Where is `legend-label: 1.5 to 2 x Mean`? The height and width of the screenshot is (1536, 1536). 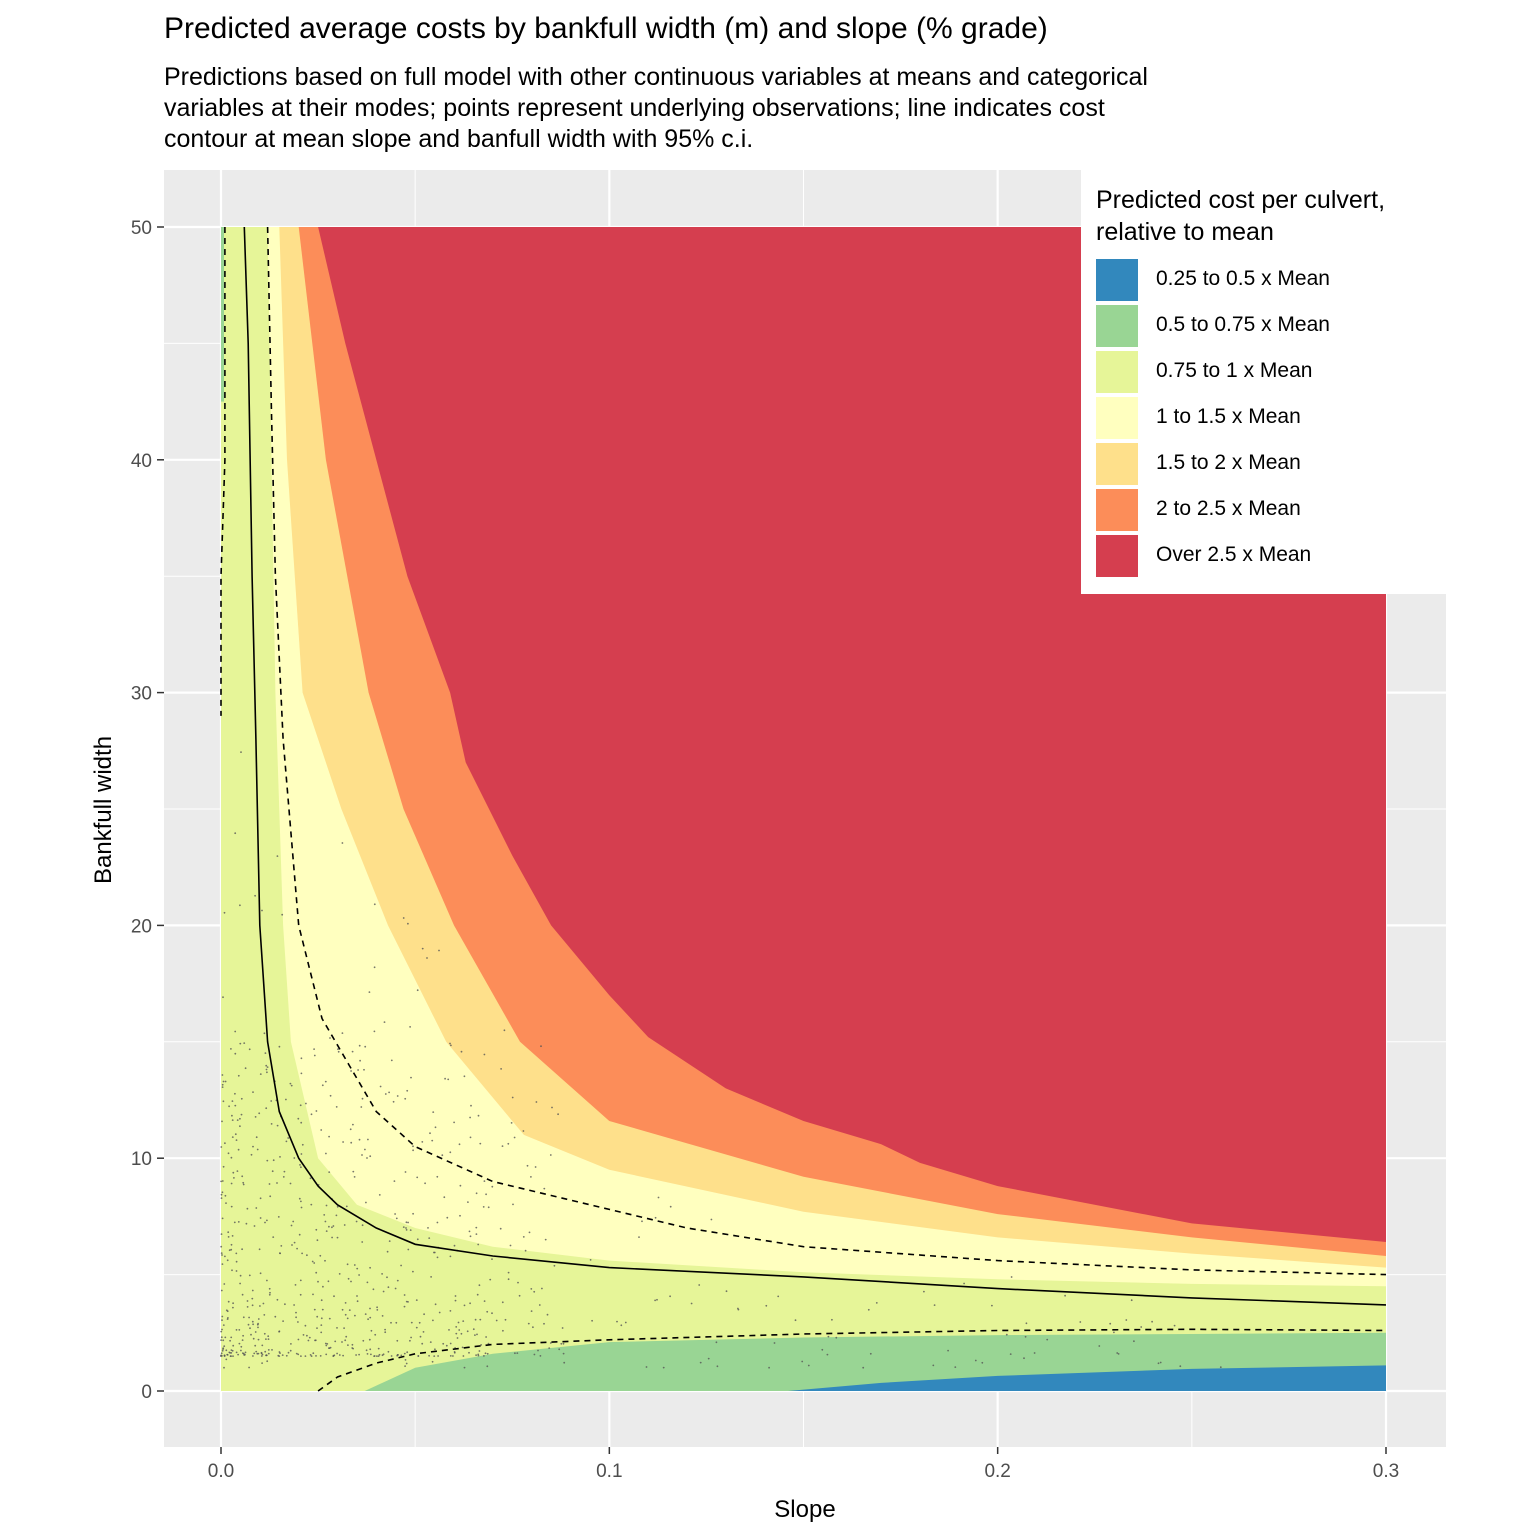
legend-label: 1.5 to 2 x Mean is located at coordinates (1228, 462).